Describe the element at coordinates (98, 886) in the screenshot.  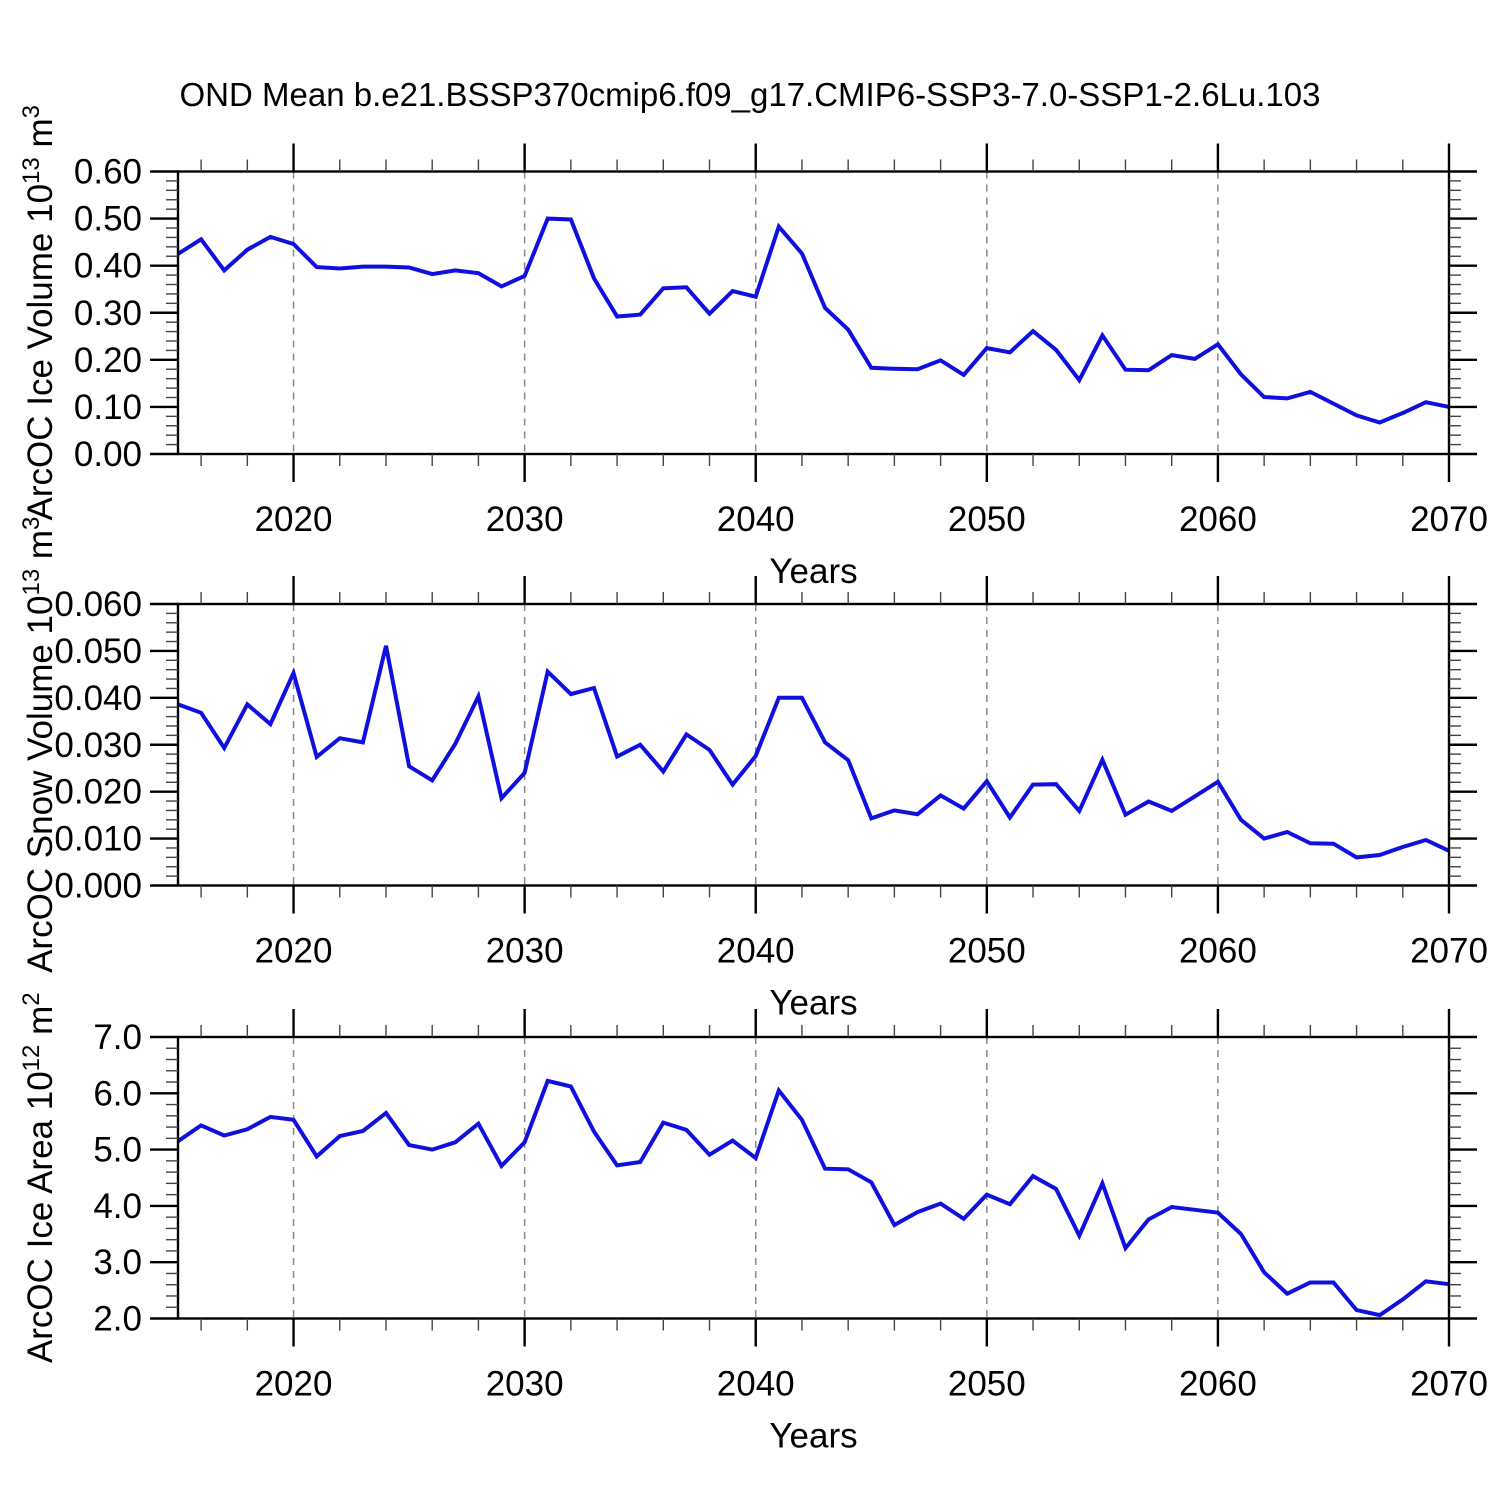
I see `y-tick-label: 0.000` at that location.